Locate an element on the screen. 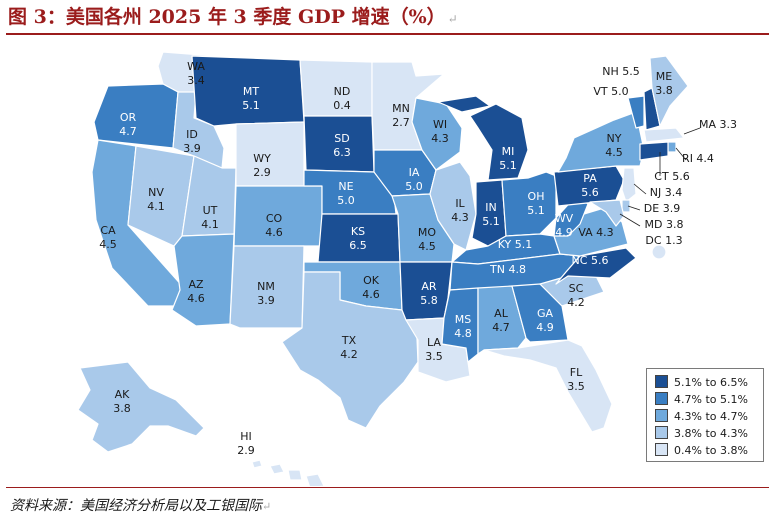 Image resolution: width=775 pixels, height=527 pixels. state-label-ok: OK is located at coordinates (371, 280).